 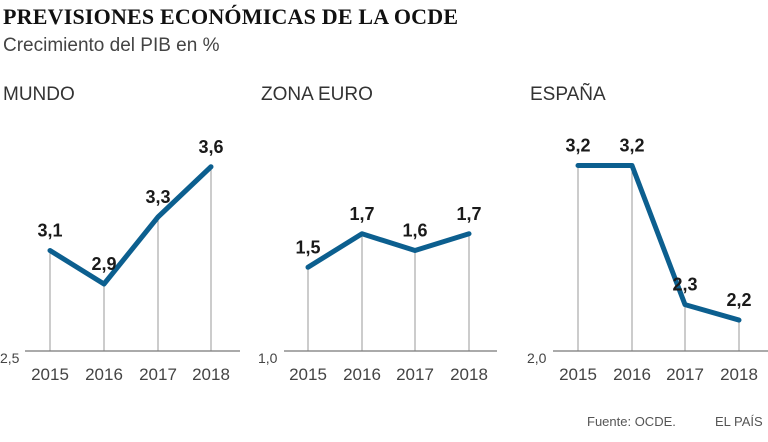 What do you see at coordinates (210, 147) in the screenshot?
I see `data-label-2018: 3,6` at bounding box center [210, 147].